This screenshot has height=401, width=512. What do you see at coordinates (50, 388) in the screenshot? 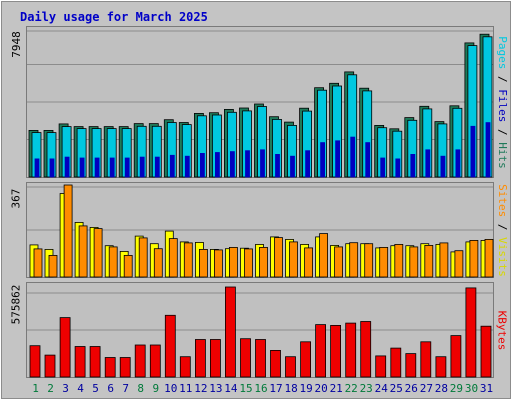
I see `day-label-2: 2` at bounding box center [50, 388].